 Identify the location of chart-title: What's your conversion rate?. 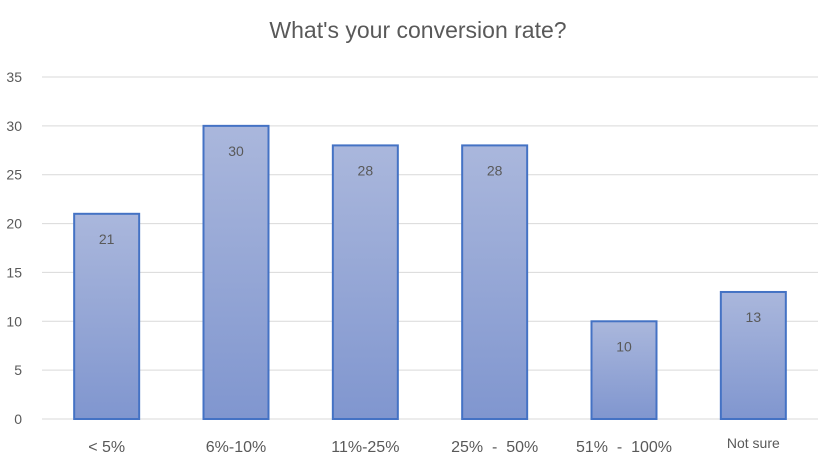
(417, 30).